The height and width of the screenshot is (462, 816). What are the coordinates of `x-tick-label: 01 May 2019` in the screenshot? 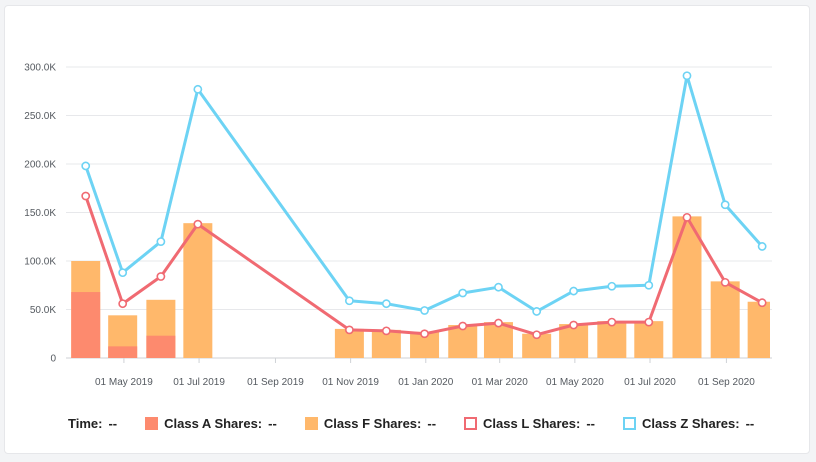 It's located at (124, 382).